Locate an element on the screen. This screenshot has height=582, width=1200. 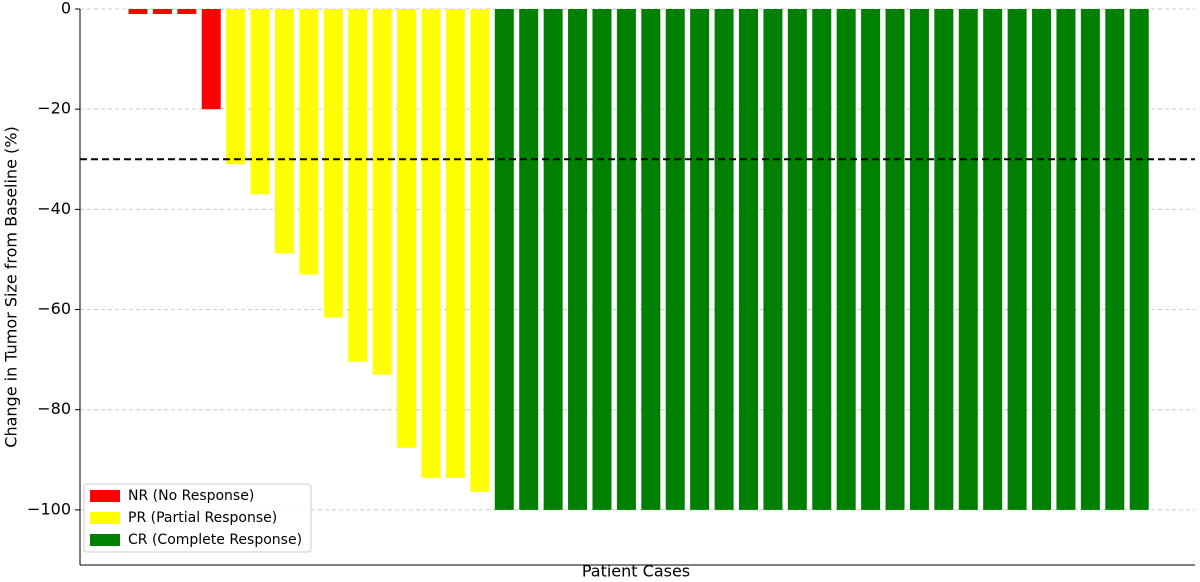
legend-label: PR (Partial Response) is located at coordinates (202, 518).